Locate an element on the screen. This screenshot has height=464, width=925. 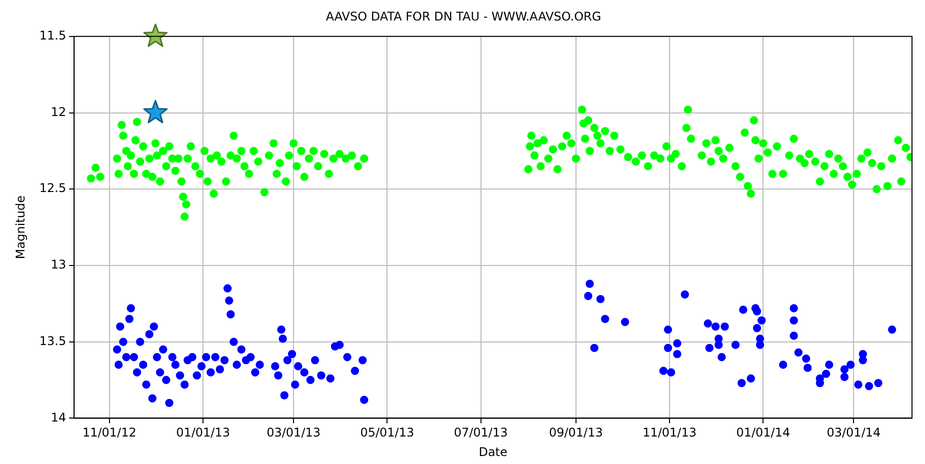
chart-title: AAVSO DATA FOR DN TAU - WWW.AAVSO.ORG is located at coordinates (464, 16).